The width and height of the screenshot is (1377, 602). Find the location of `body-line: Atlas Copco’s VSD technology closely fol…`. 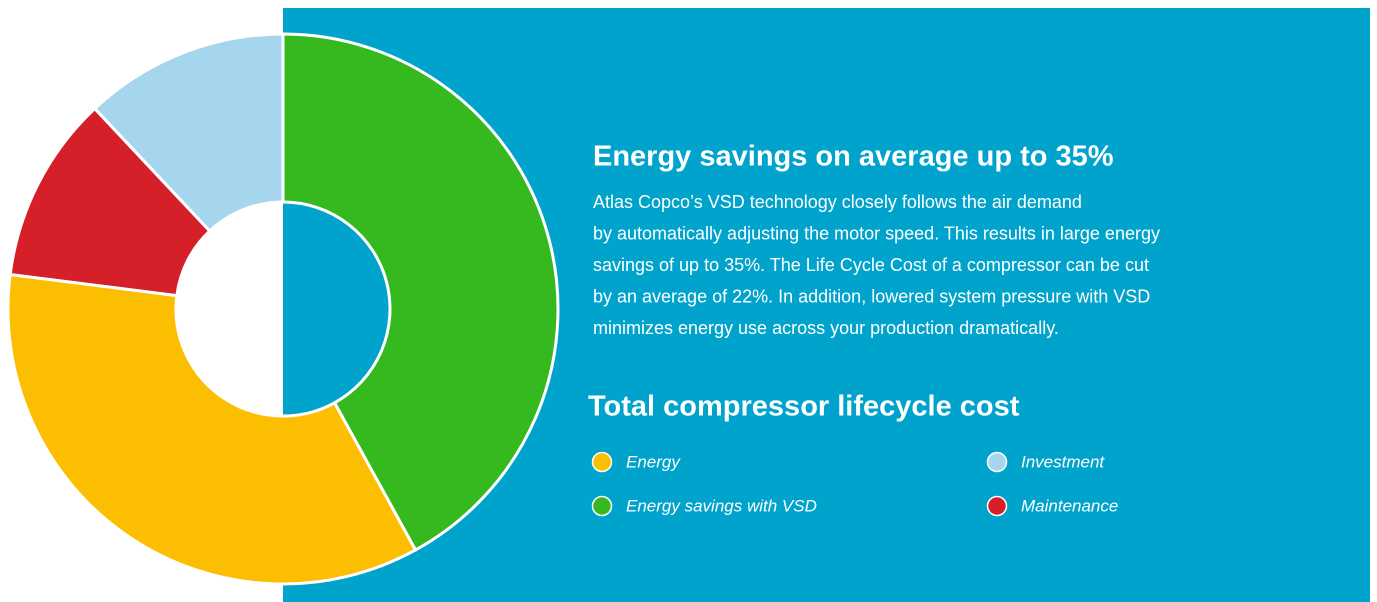

body-line: Atlas Copco’s VSD technology closely fol… is located at coordinates (837, 202).